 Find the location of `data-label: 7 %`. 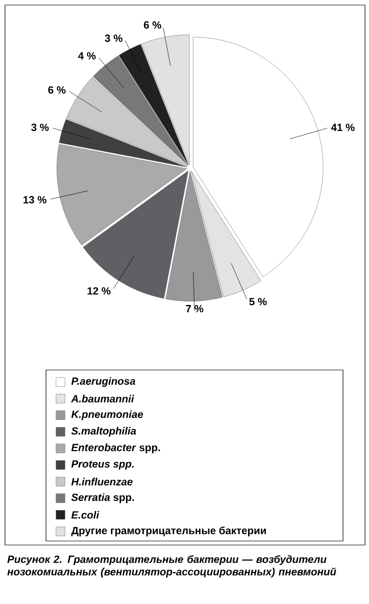

data-label: 7 % is located at coordinates (195, 308).